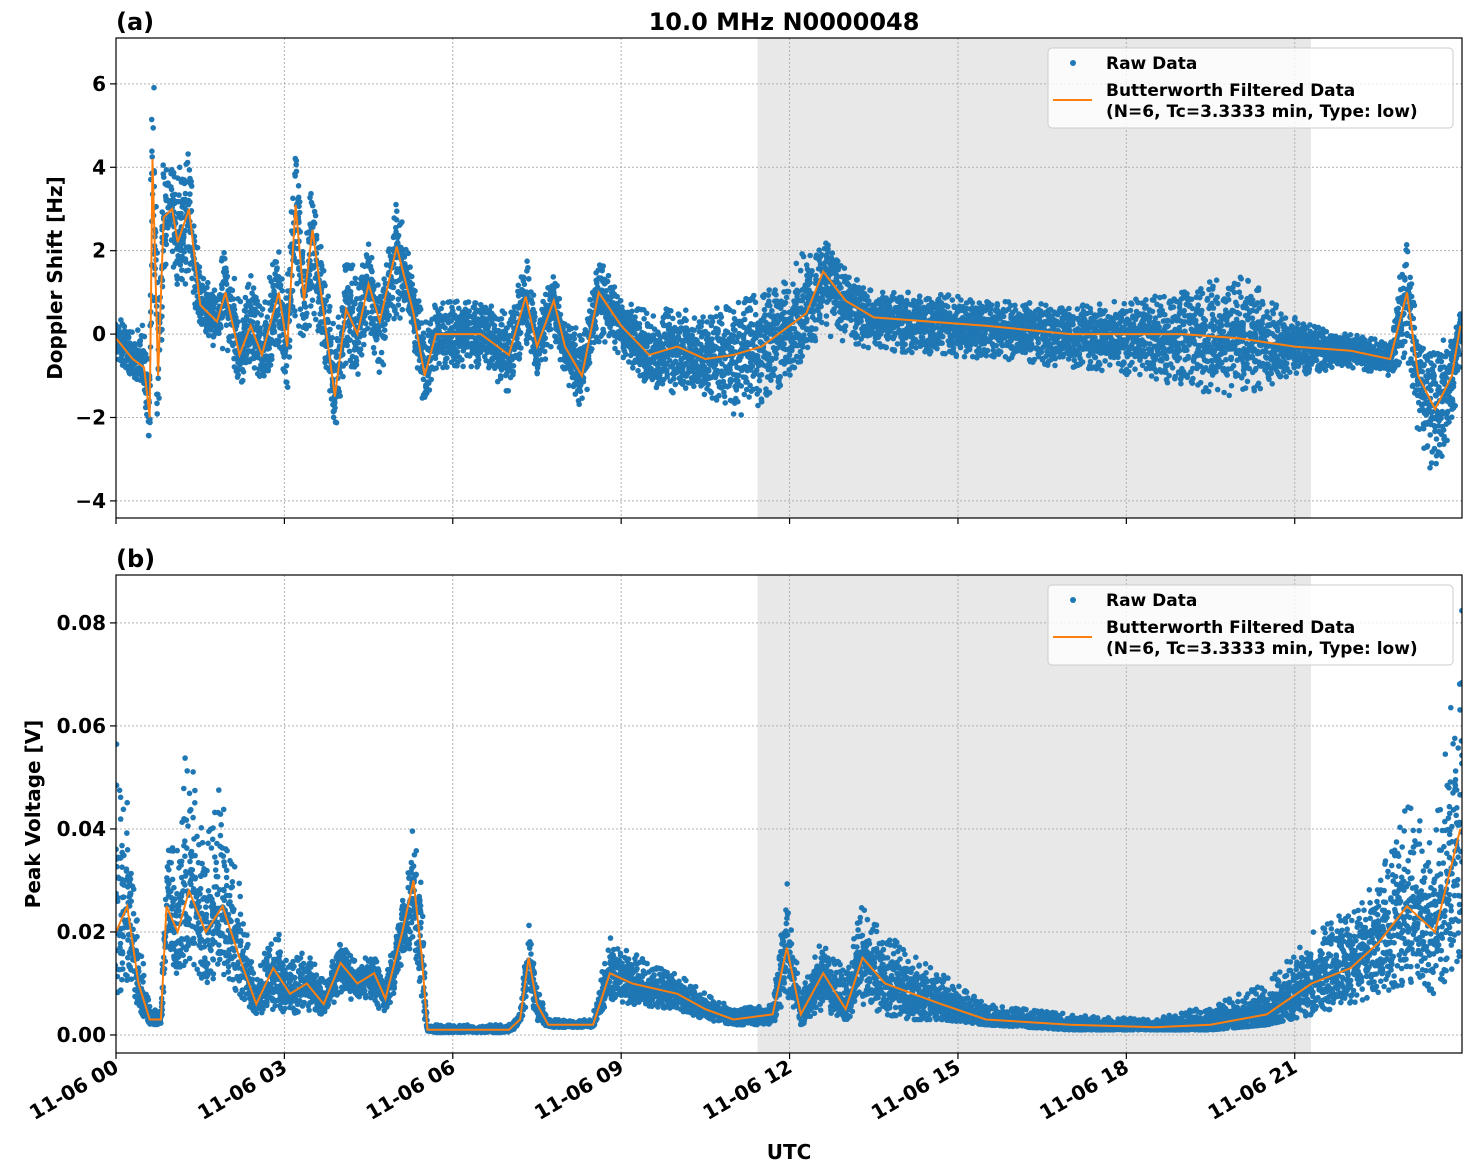 The width and height of the screenshot is (1472, 1176). I want to click on x-axis-label: UTC, so click(789, 1152).